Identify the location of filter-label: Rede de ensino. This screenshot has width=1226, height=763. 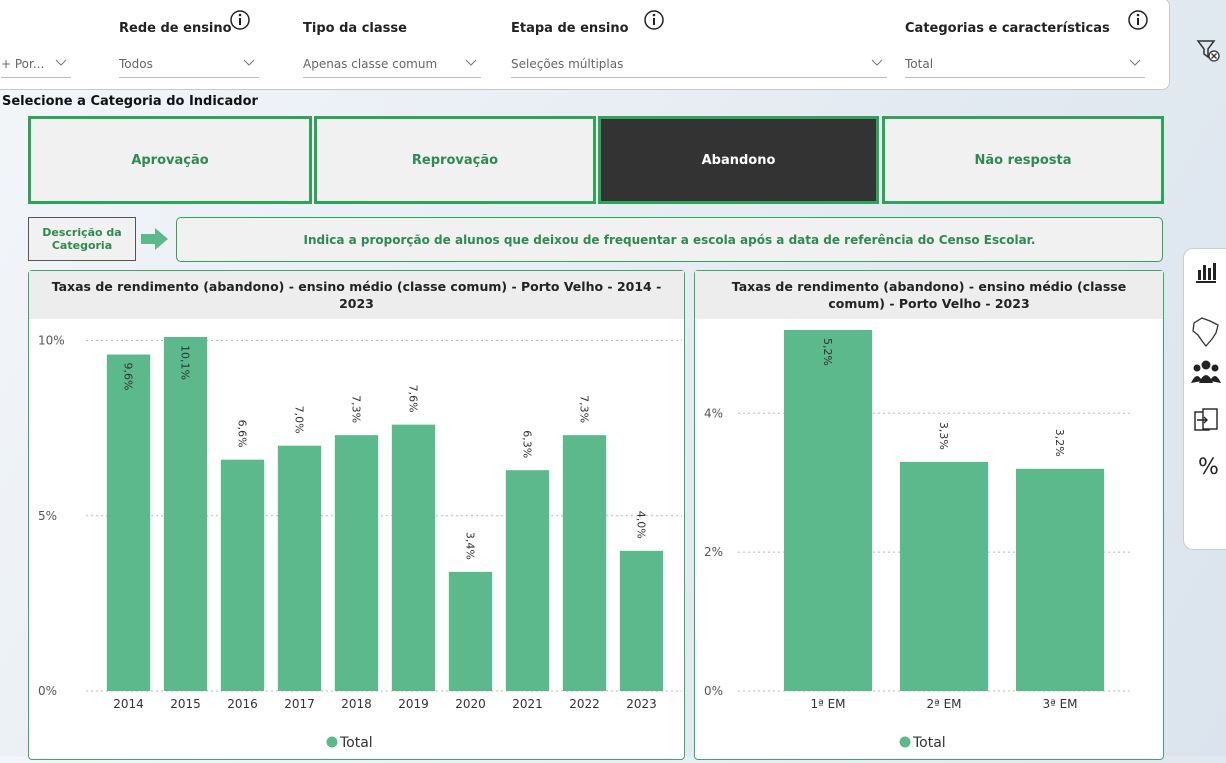
(175, 28).